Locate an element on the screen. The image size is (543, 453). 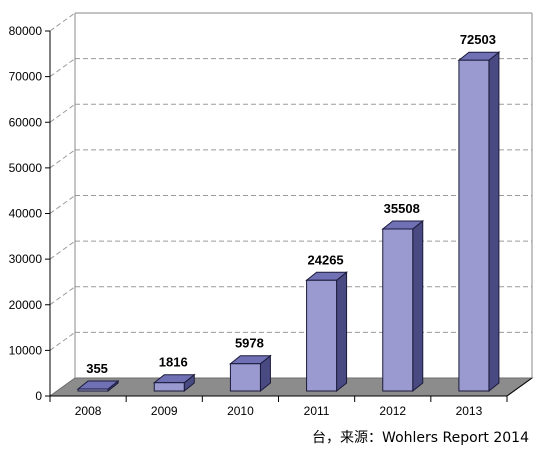
bar-2010 is located at coordinates (250, 373).